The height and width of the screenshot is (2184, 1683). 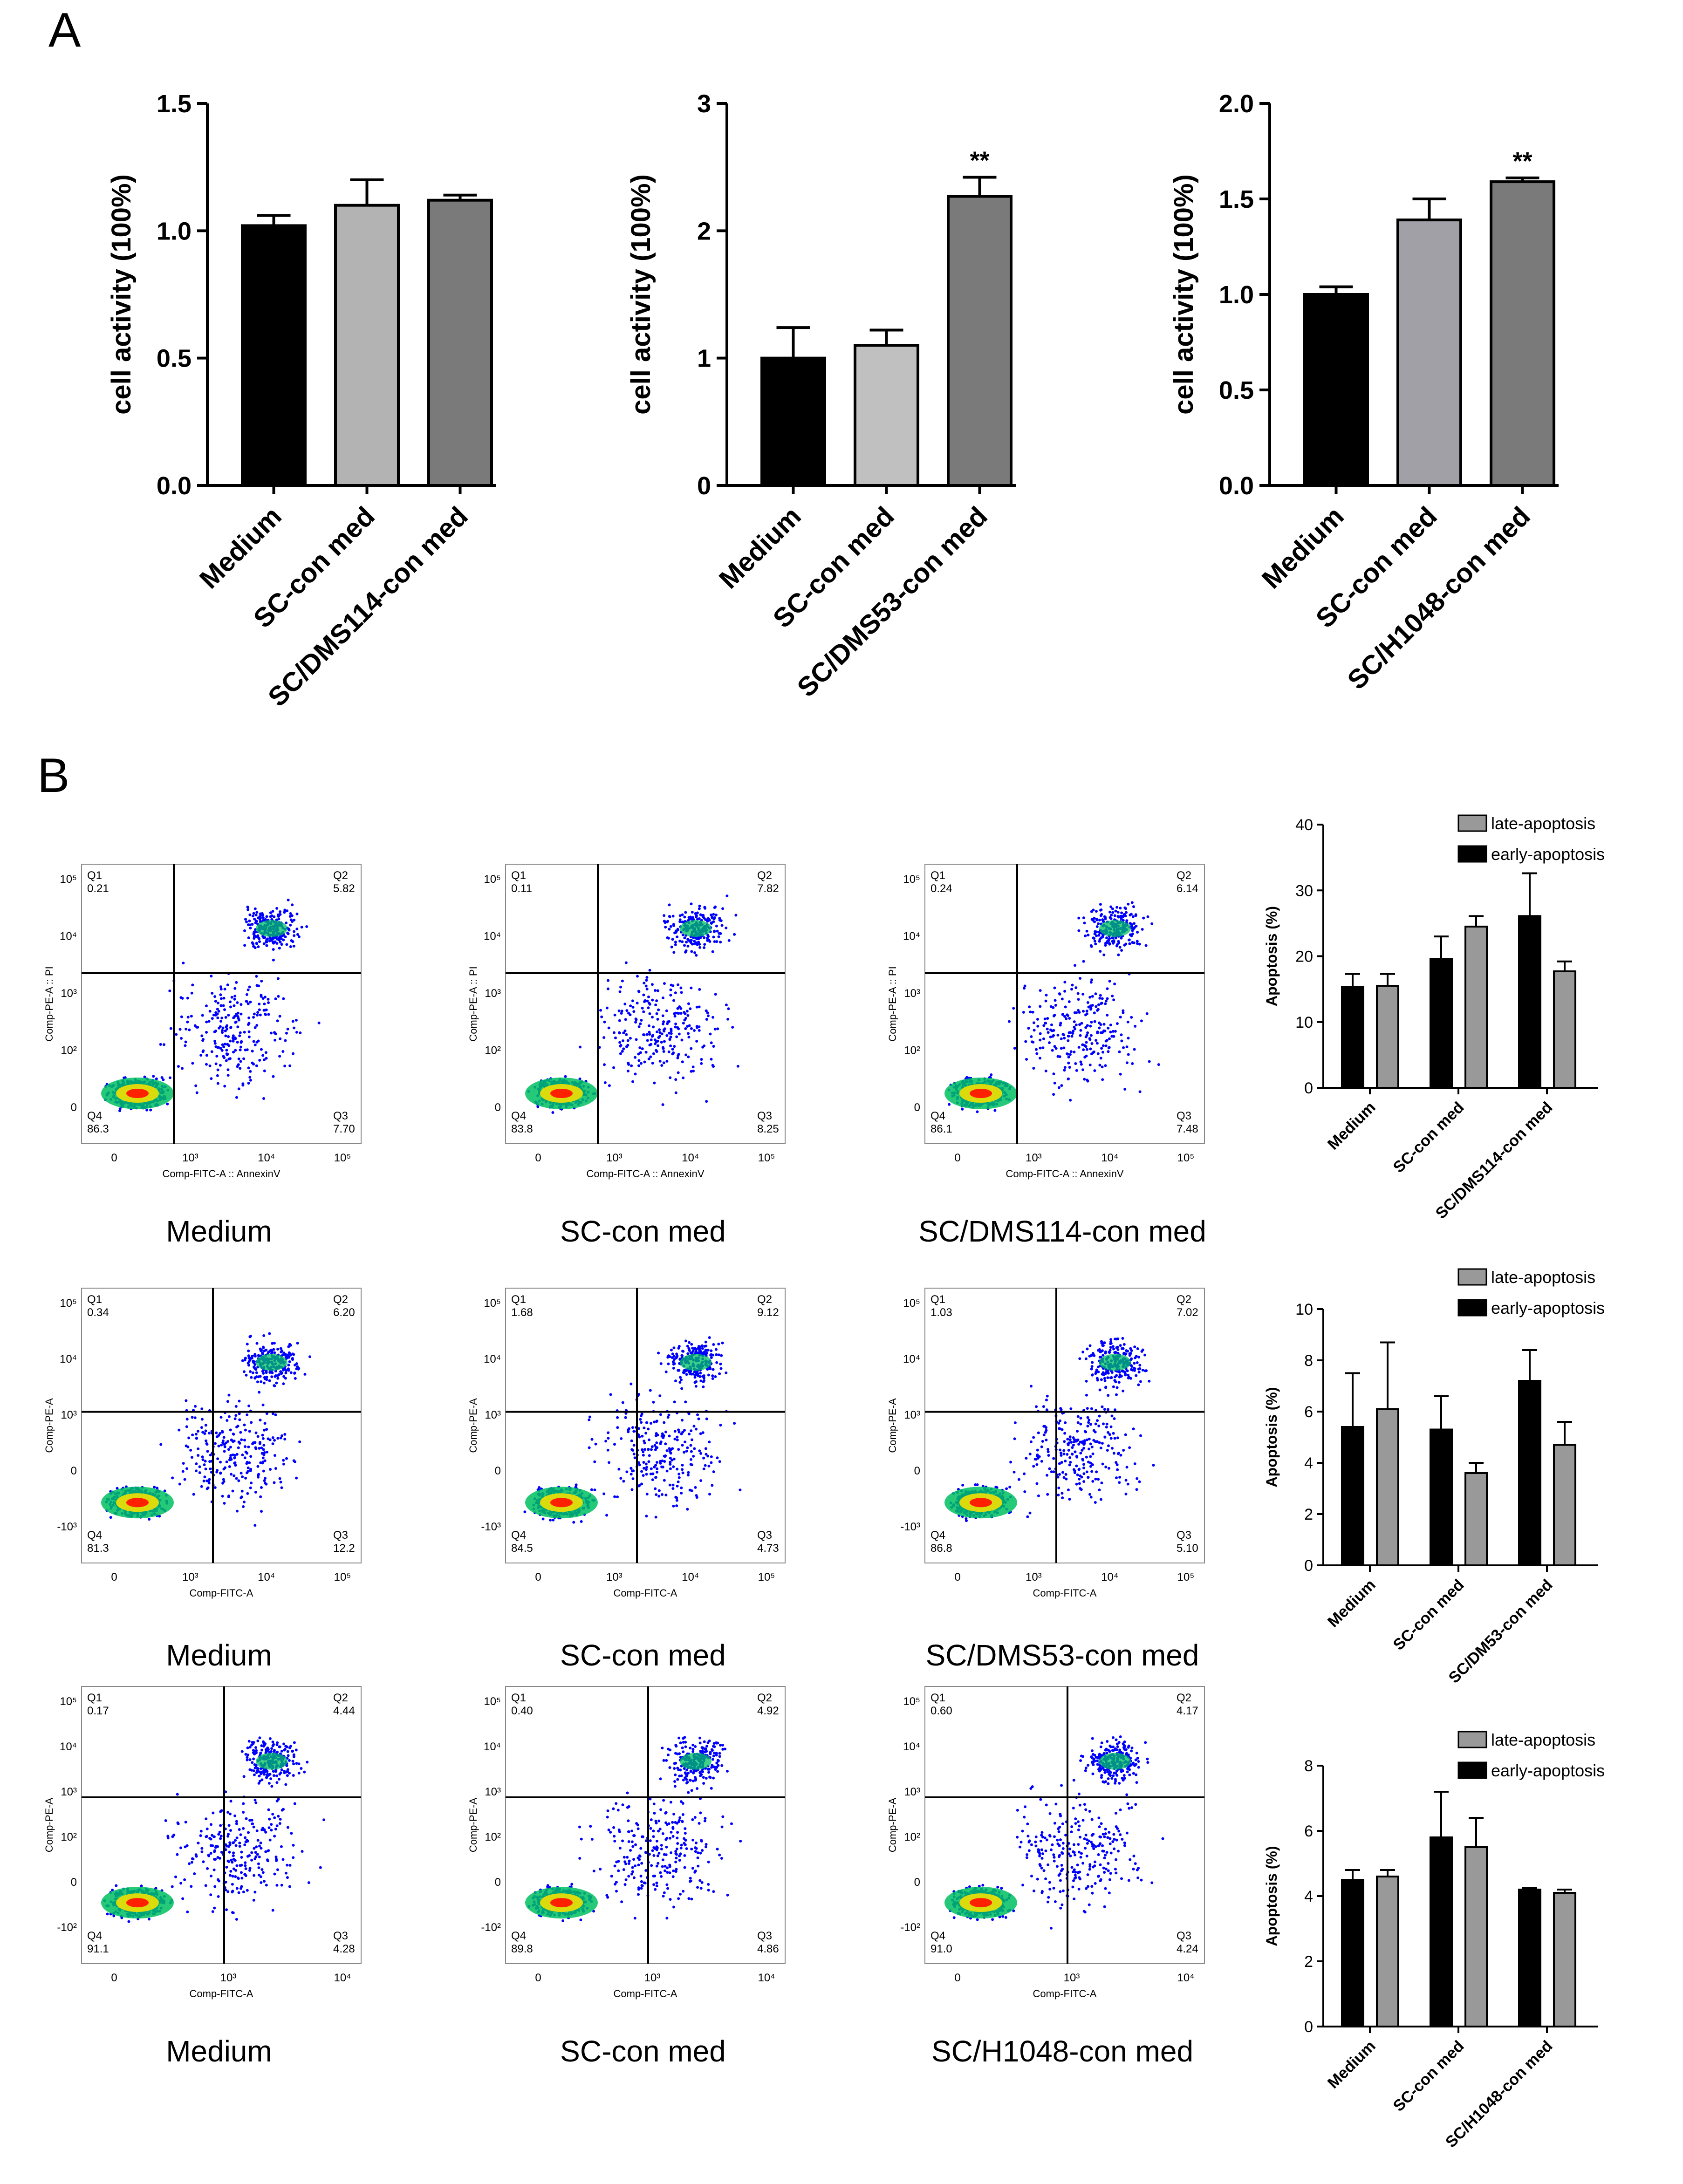 I want to click on y-tick-label: 10³, so click(x=493, y=993).